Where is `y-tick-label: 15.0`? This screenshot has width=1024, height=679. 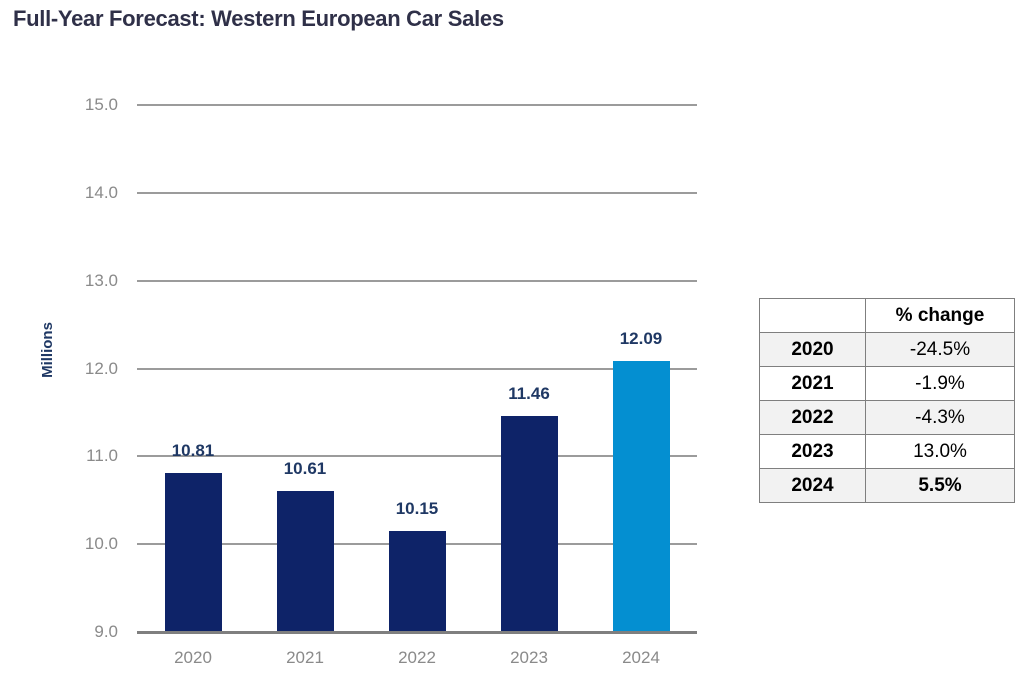 y-tick-label: 15.0 is located at coordinates (101, 104).